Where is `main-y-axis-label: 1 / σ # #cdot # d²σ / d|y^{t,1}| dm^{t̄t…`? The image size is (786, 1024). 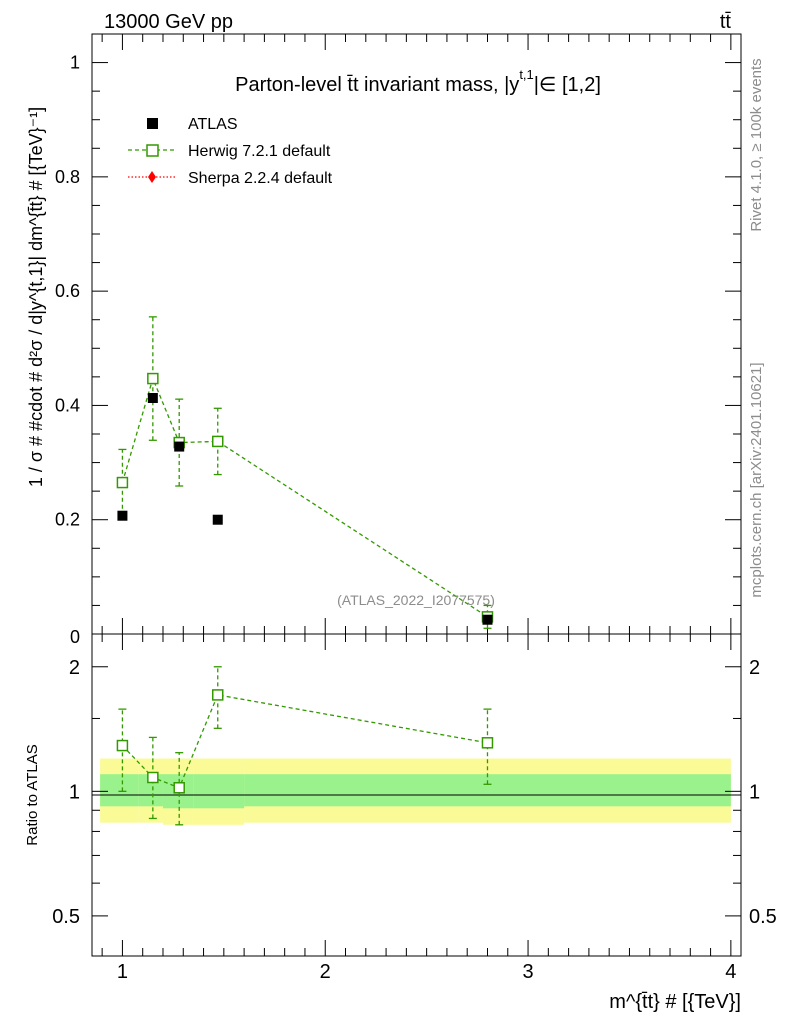
main-y-axis-label: 1 / σ # #cdot # d²σ / d|y^{t,1}| dm^{t̄t… is located at coordinates (36, 297).